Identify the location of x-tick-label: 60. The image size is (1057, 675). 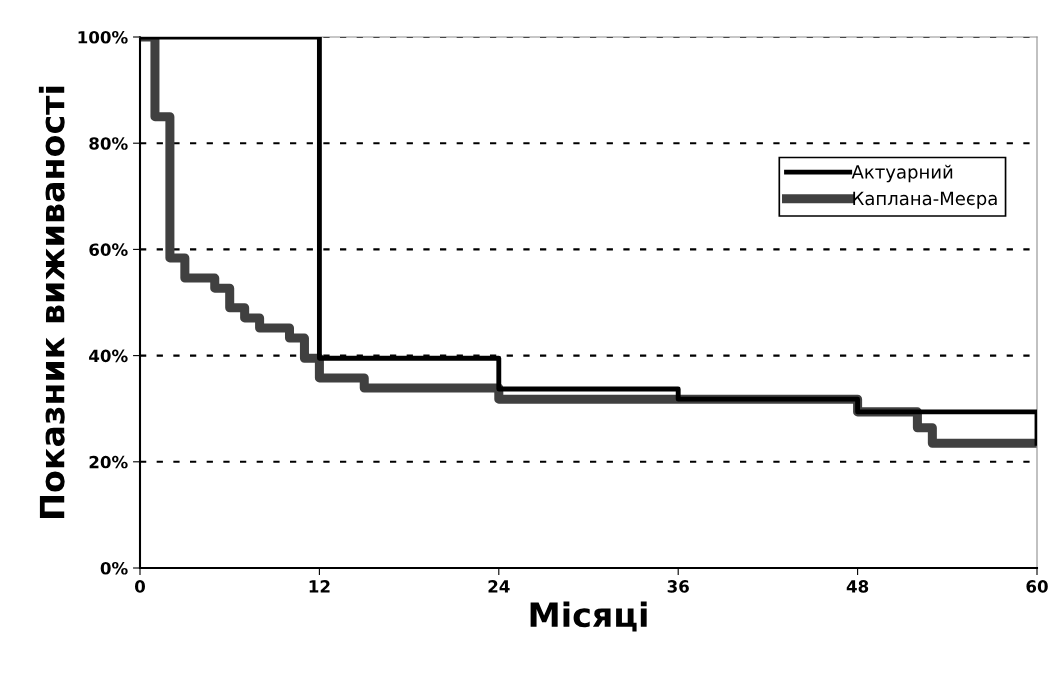
(1037, 586).